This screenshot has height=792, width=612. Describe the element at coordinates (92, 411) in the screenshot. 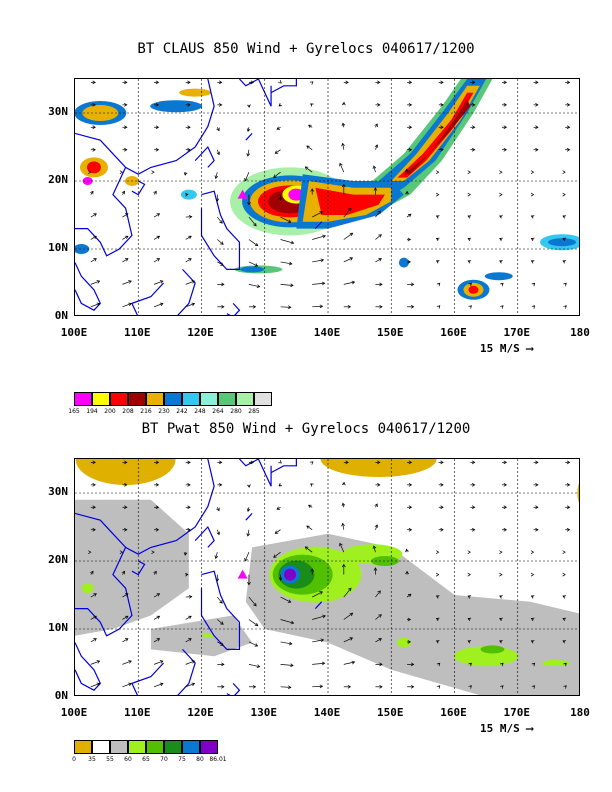

I see `colorbar-label: 194` at that location.